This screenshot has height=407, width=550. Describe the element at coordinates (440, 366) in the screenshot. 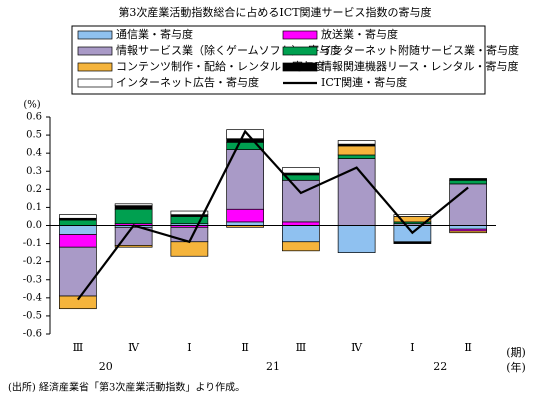

I see `year-label: 22` at that location.